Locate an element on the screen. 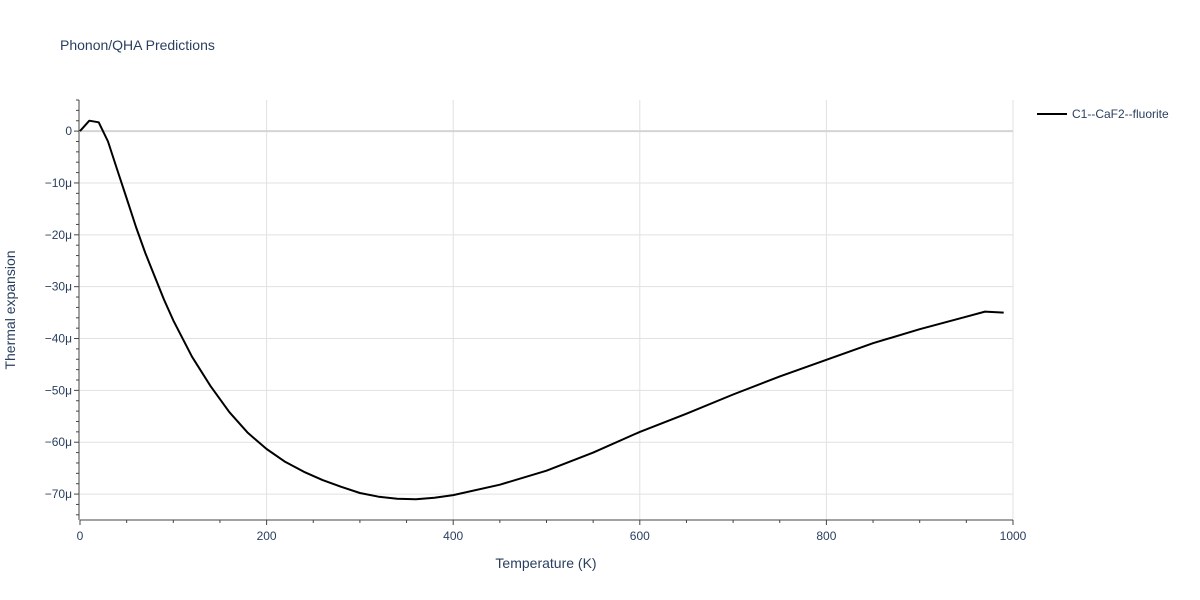 This screenshot has width=1200, height=600. x-tick-label: 0 is located at coordinates (80, 536).